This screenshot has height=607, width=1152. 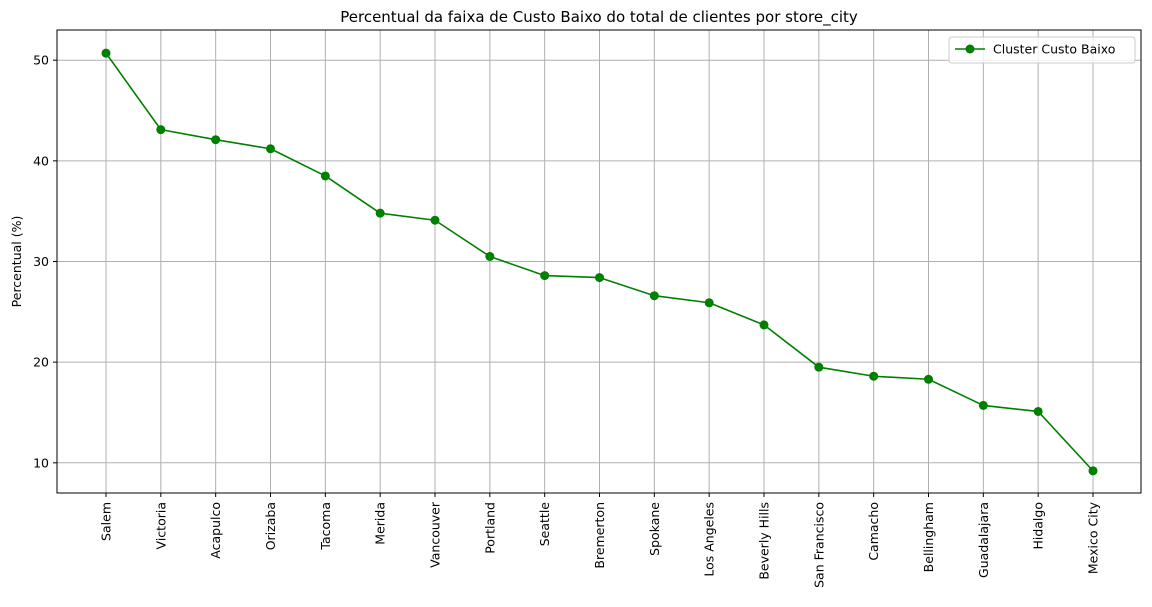 I want to click on x-tick-label: Tacoma, so click(x=325, y=526).